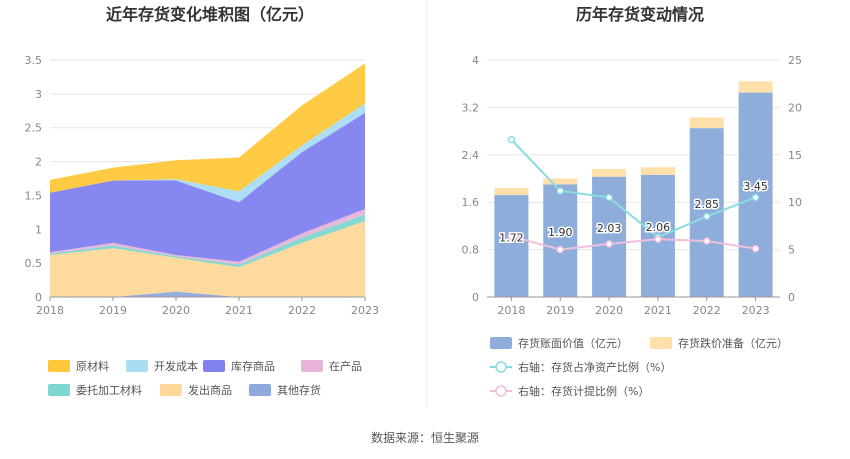 This screenshot has width=850, height=459. What do you see at coordinates (471, 155) in the screenshot?
I see `right-y-left-tick-label: 2.4` at bounding box center [471, 155].